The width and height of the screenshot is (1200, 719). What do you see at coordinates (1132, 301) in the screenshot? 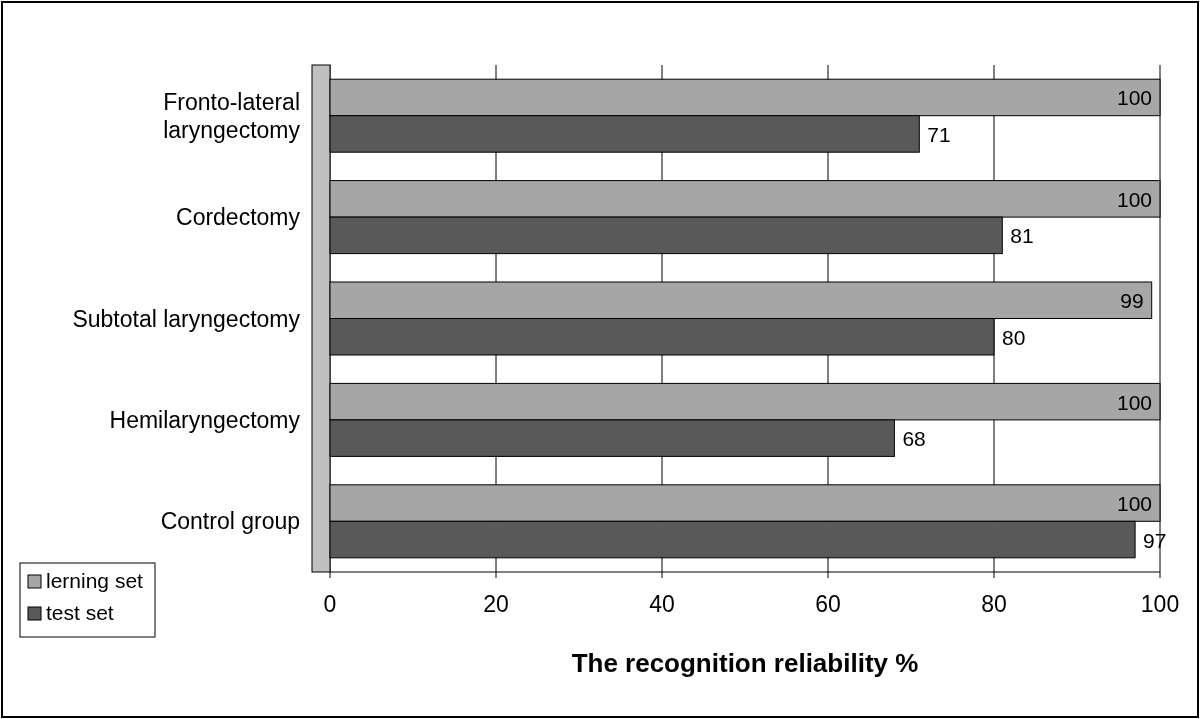
I see `data-label: 99` at bounding box center [1132, 301].